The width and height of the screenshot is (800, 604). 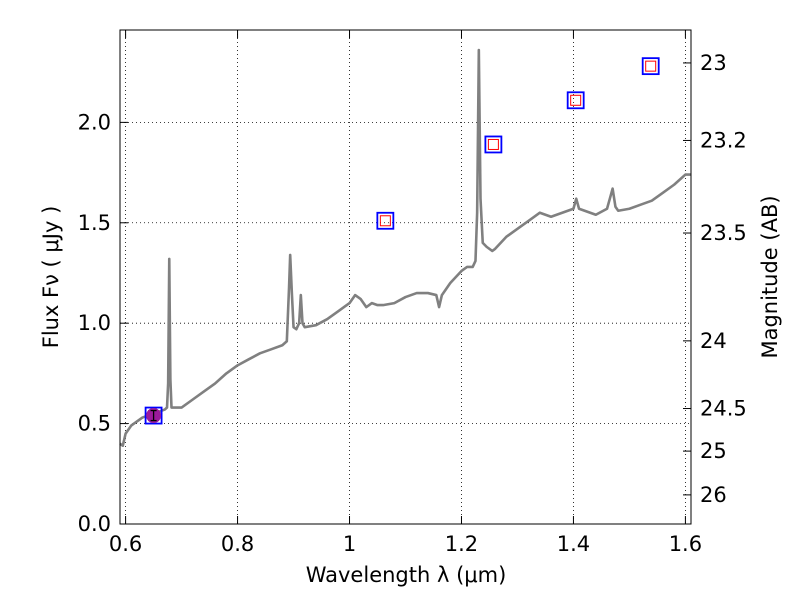 I want to click on x-axis-label: Wavelength λ (μm), so click(x=406, y=575).